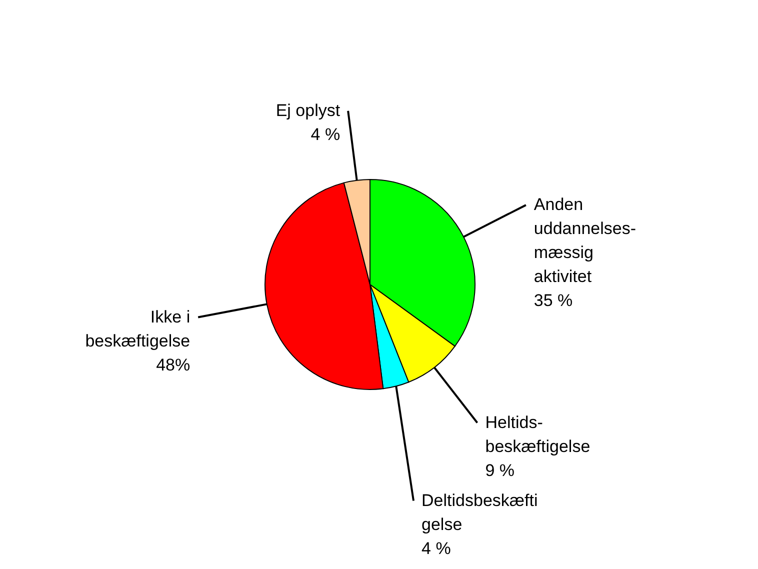 This screenshot has height=569, width=758. What do you see at coordinates (173, 364) in the screenshot?
I see `data-label: 48%` at bounding box center [173, 364].